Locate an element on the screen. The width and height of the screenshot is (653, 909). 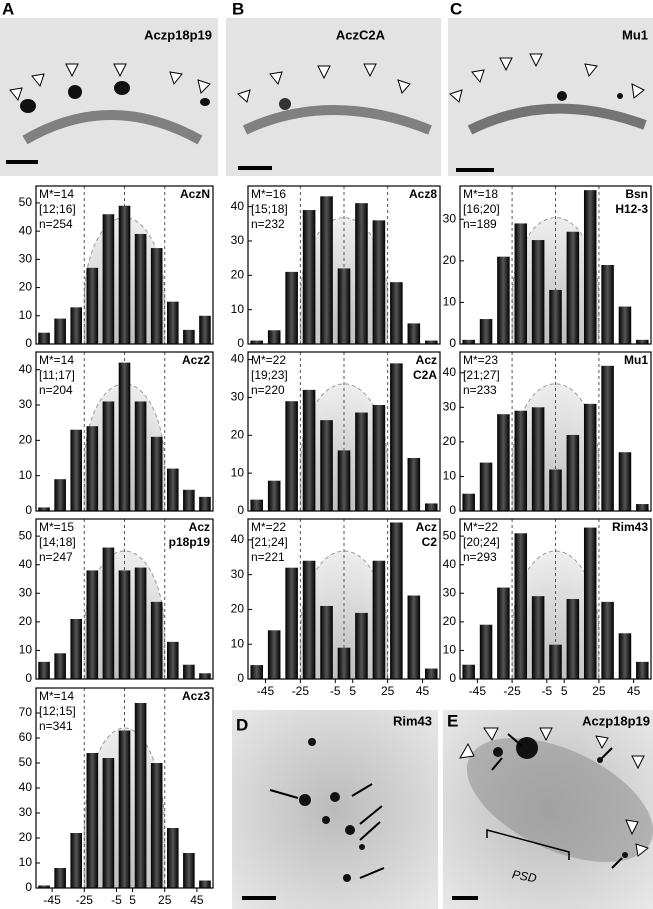
x-tick-label: 5 is located at coordinates (132, 900).